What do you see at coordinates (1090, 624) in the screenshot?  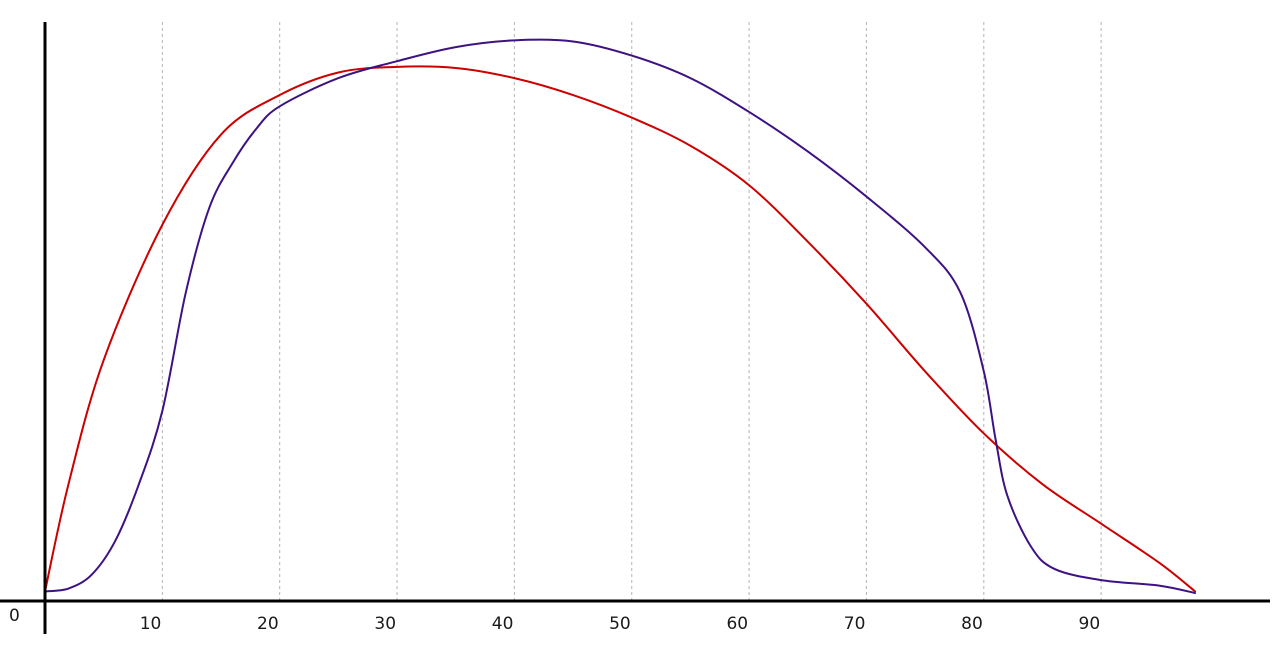 I see `x-tick-label-90: 90` at bounding box center [1090, 624].